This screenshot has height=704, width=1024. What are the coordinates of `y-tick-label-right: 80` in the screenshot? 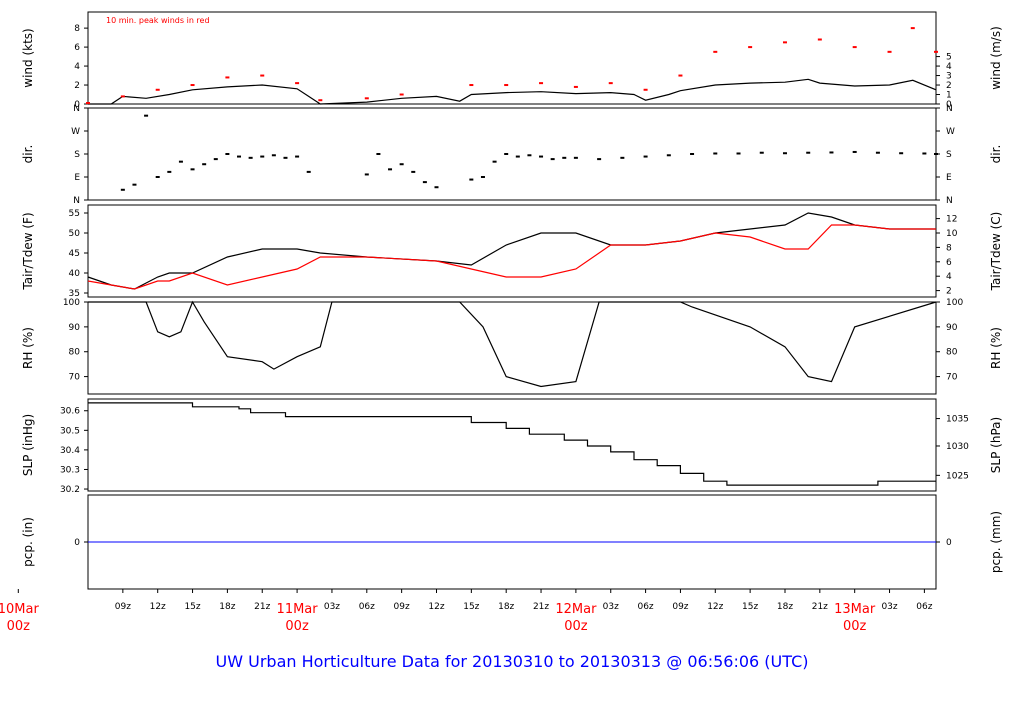 It's located at (952, 353).